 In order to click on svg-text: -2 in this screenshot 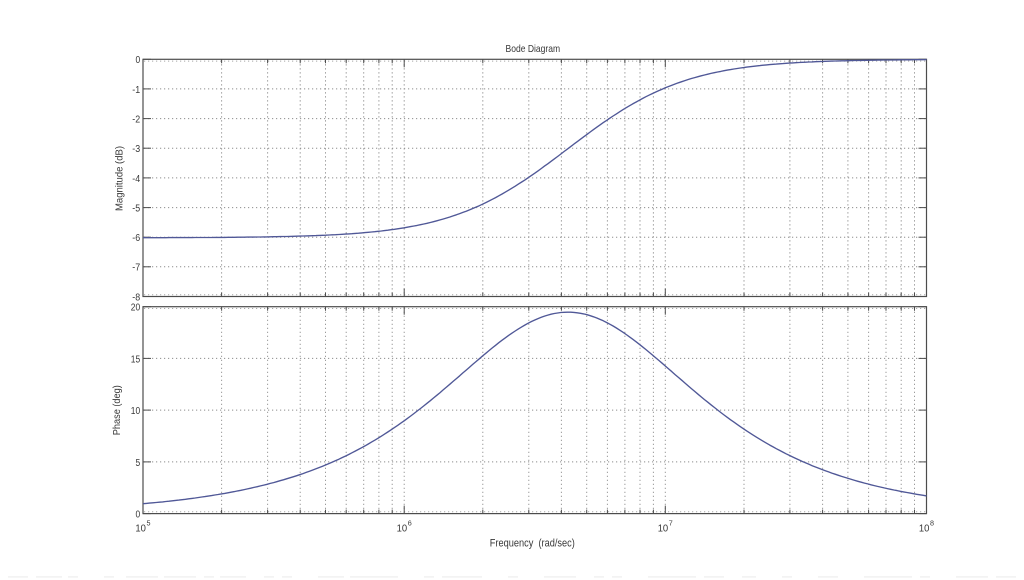, I will do `click(136, 120)`.